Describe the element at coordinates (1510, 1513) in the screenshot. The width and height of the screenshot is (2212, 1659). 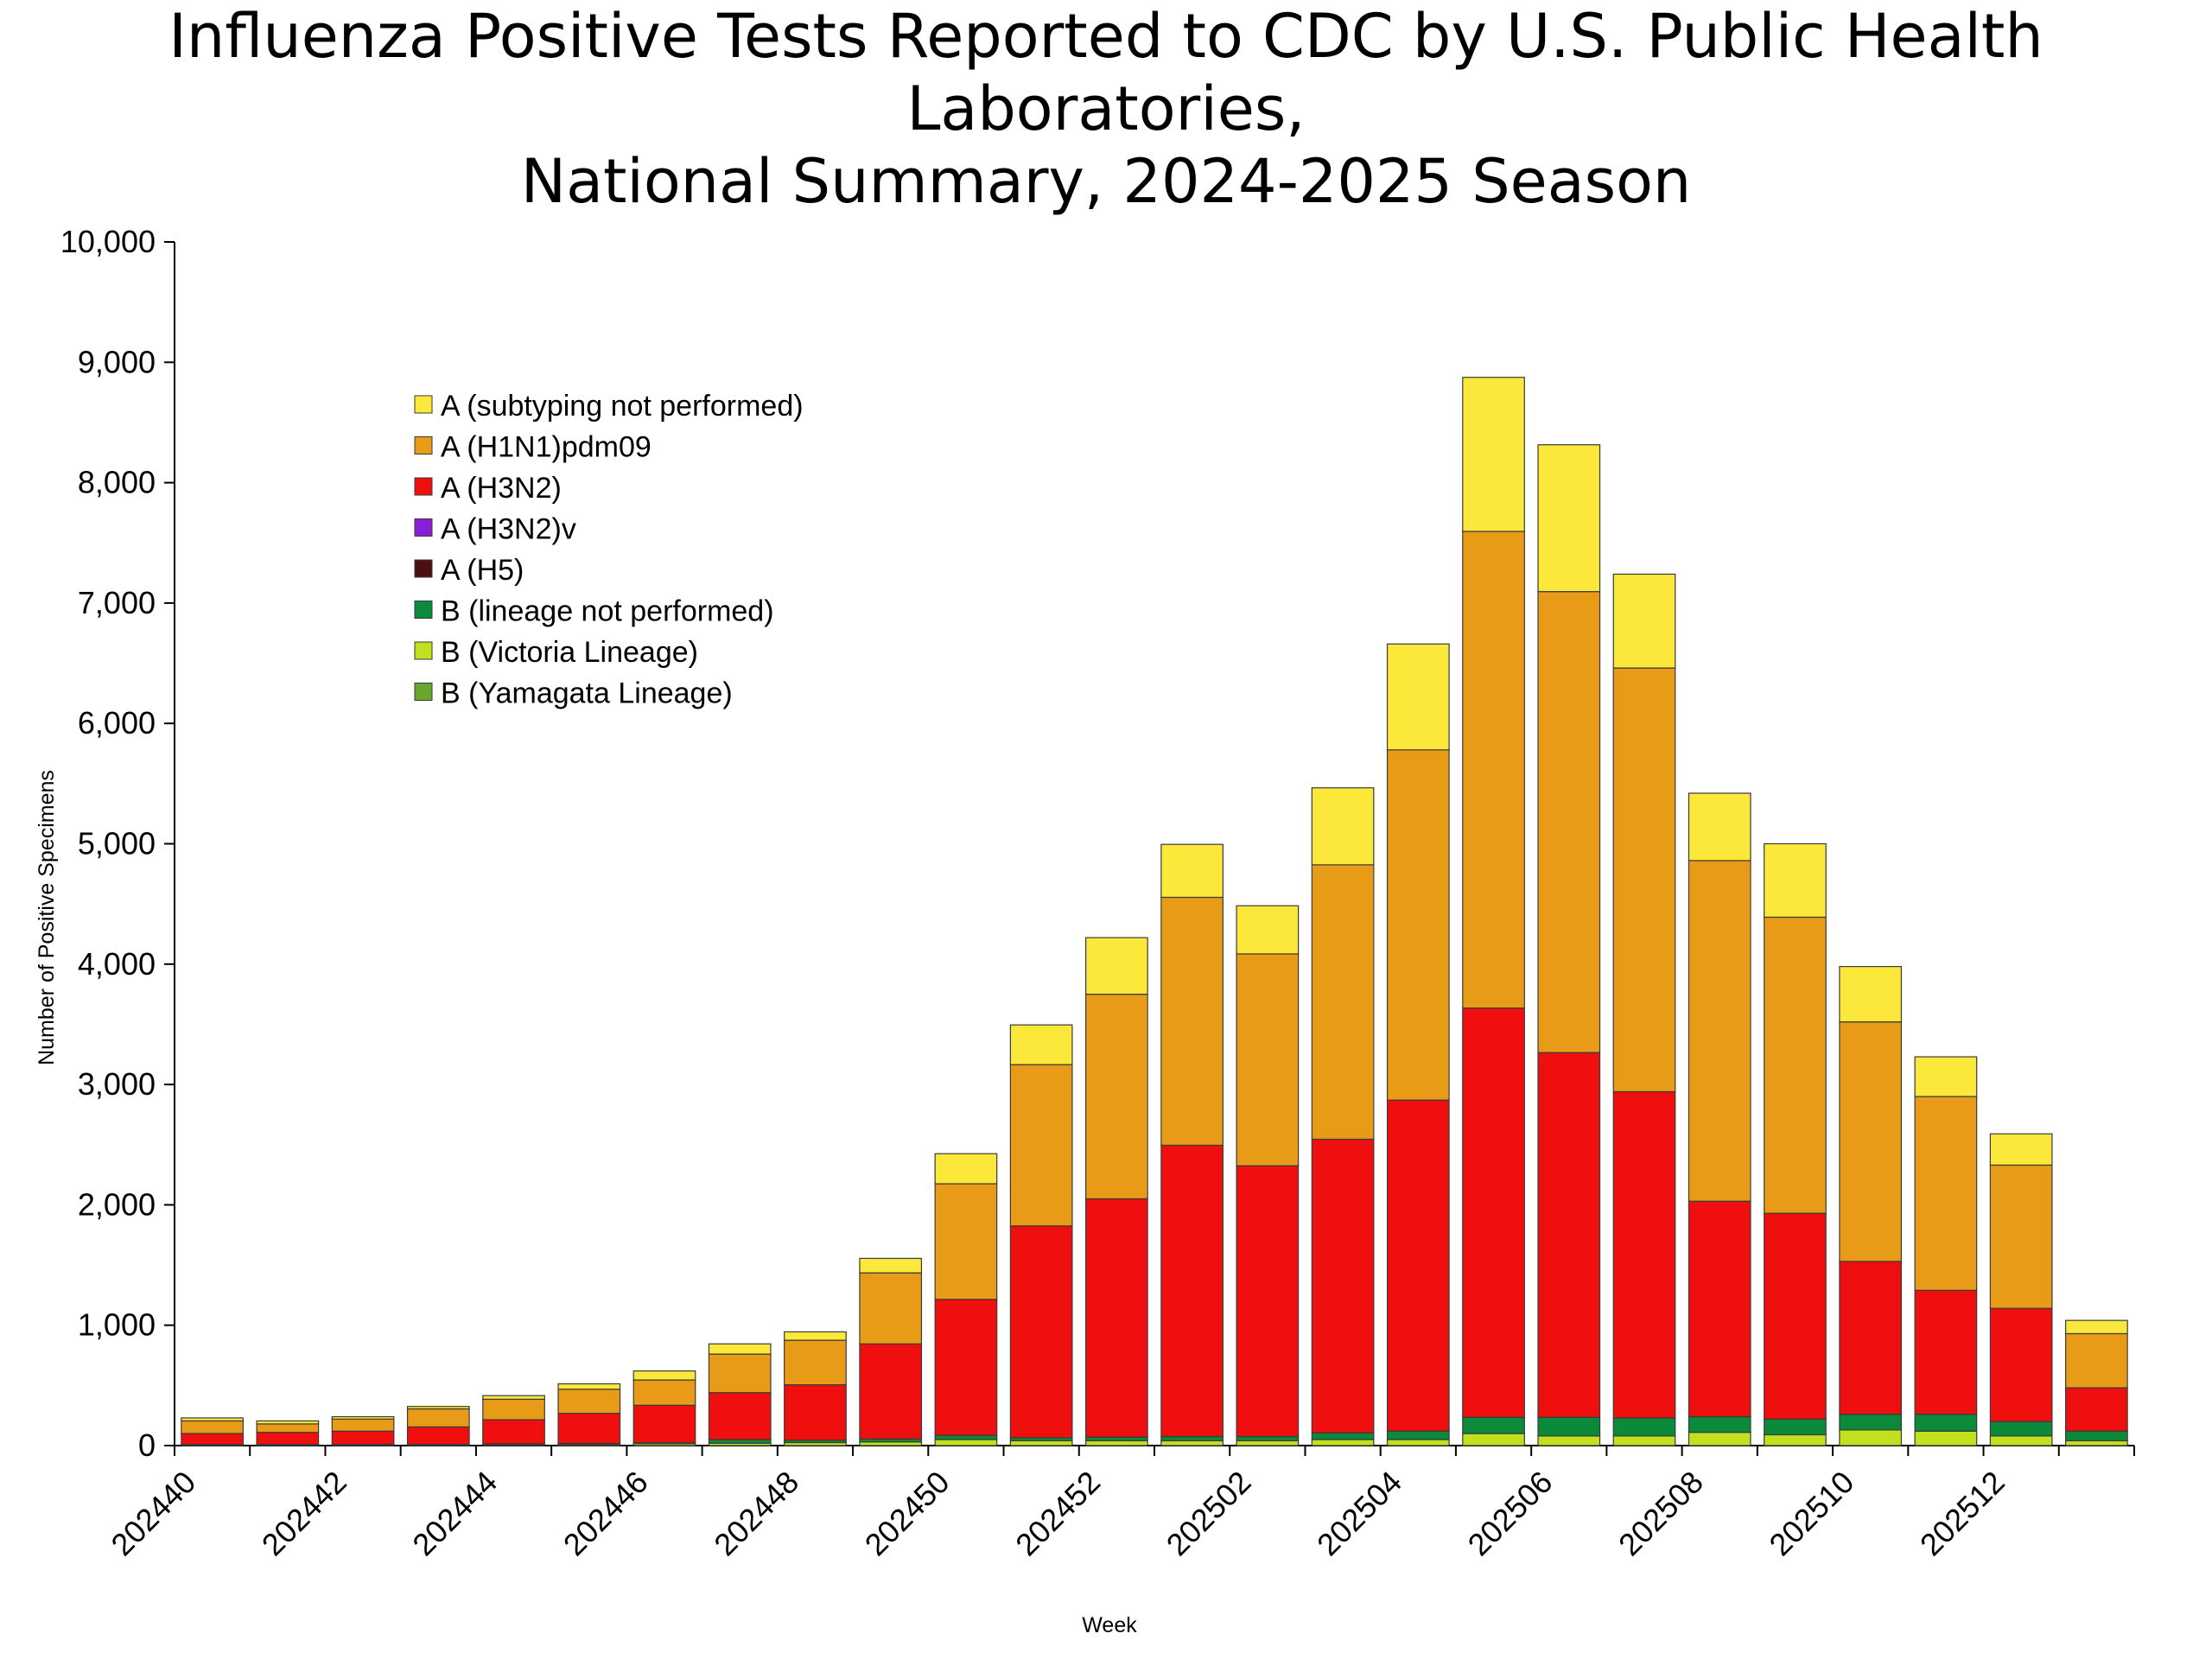
I see `x-tick-label: 202506` at that location.